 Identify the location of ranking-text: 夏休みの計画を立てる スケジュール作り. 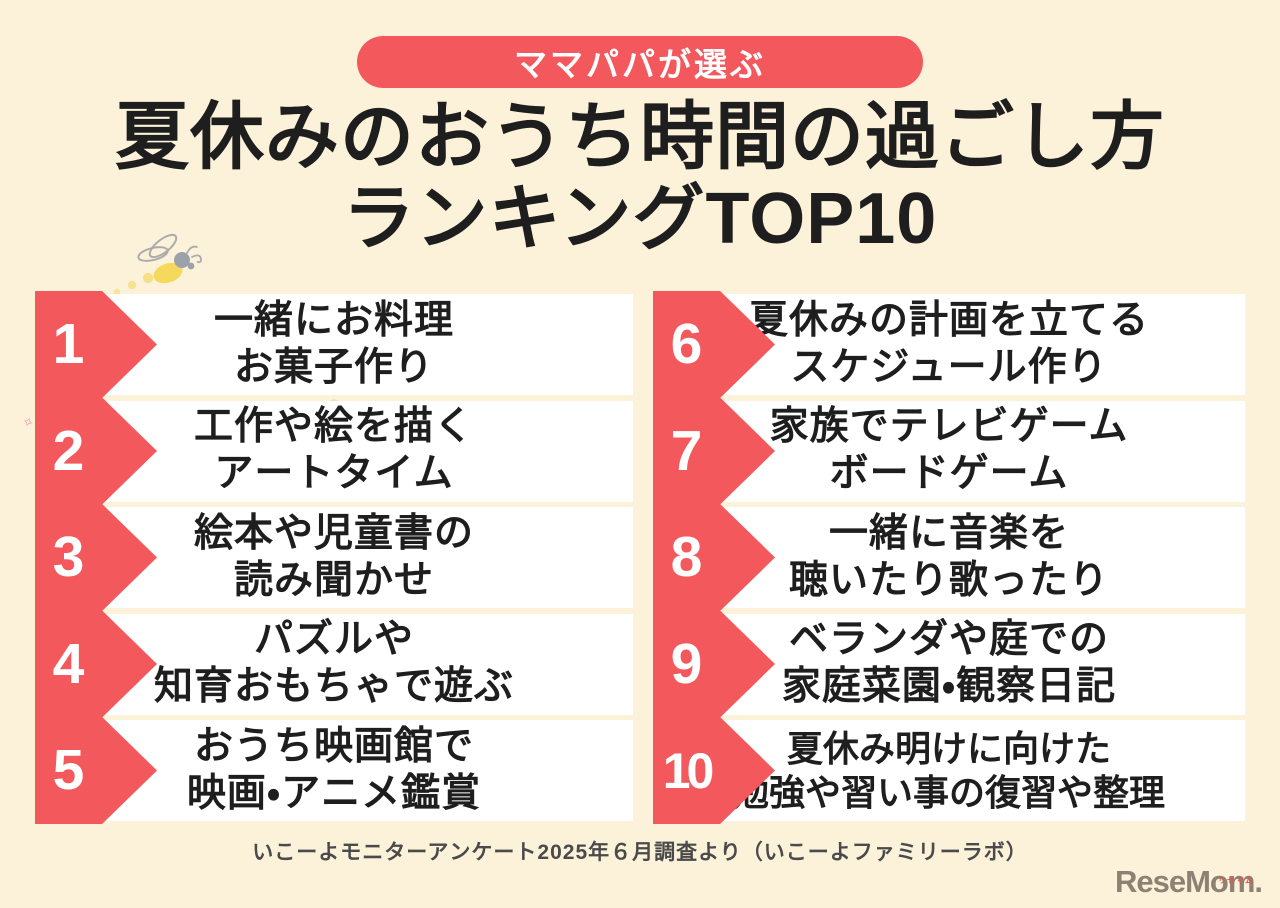
(949, 344).